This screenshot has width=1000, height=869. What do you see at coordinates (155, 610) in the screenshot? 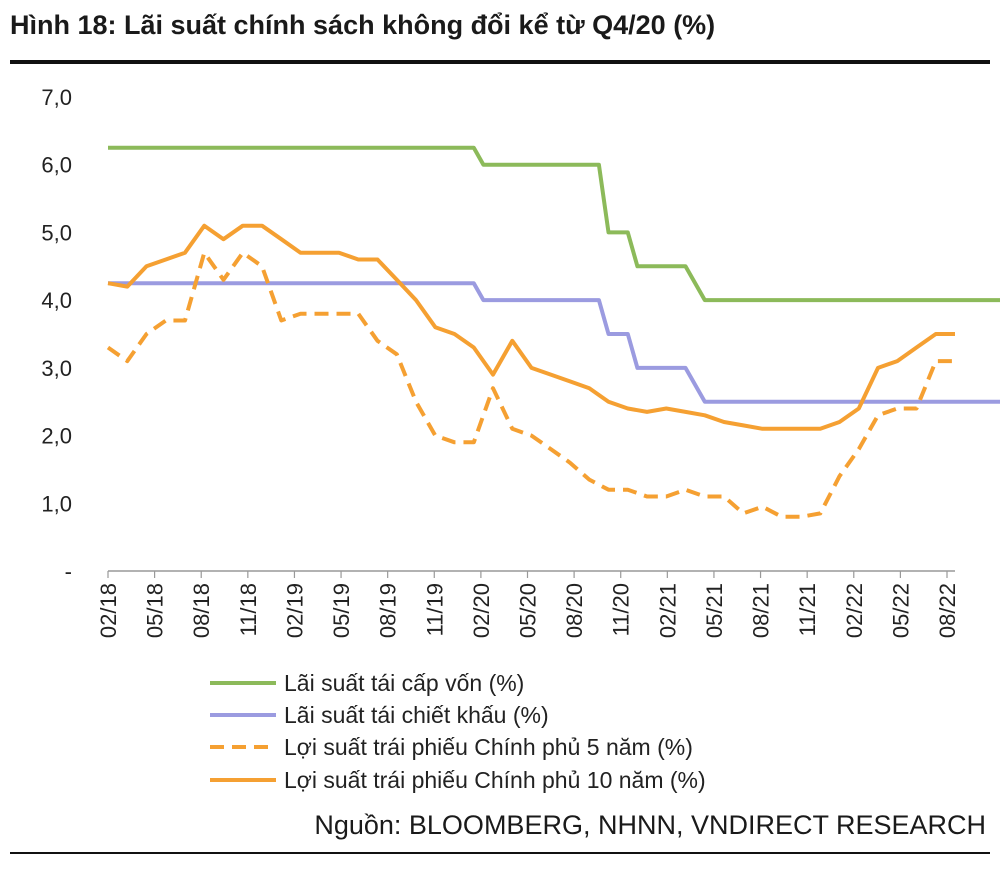
I see `x-tick-label: 05/18` at bounding box center [155, 610].